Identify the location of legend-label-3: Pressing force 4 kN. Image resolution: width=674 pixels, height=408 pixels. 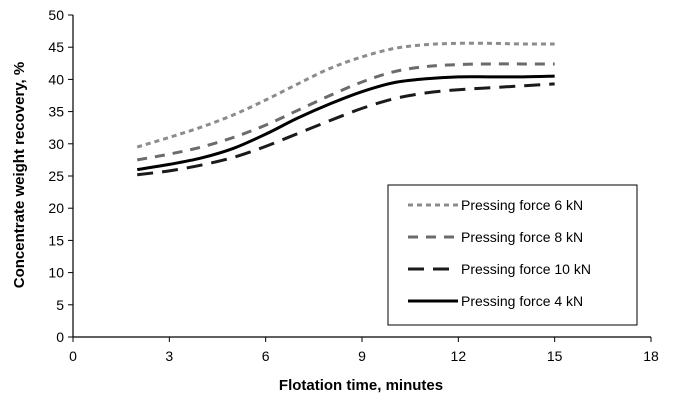
(522, 301).